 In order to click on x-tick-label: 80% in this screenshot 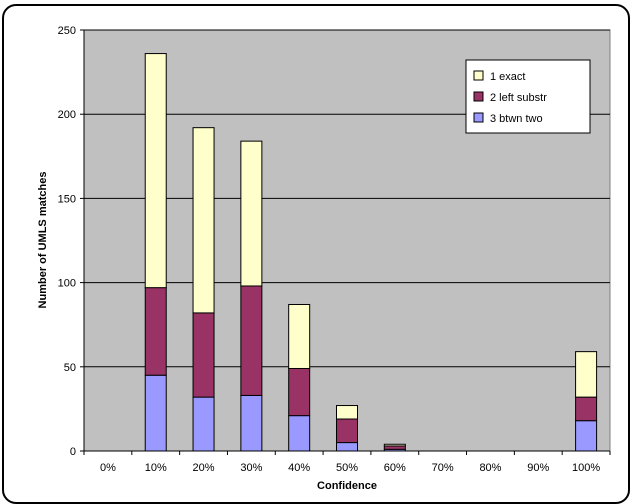, I will do `click(490, 468)`.